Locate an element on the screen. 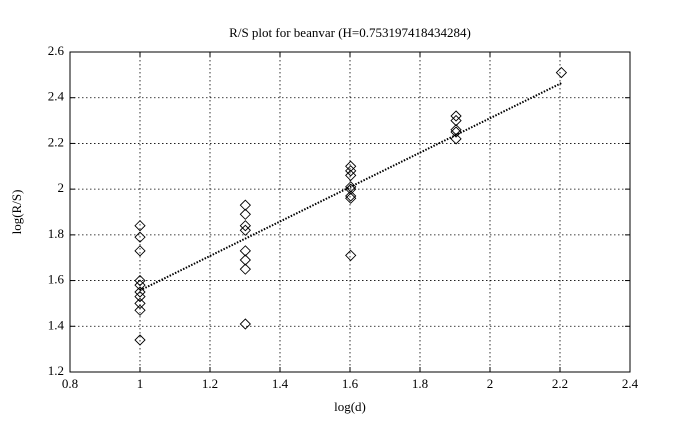  x-tick-label: 2 is located at coordinates (490, 383).